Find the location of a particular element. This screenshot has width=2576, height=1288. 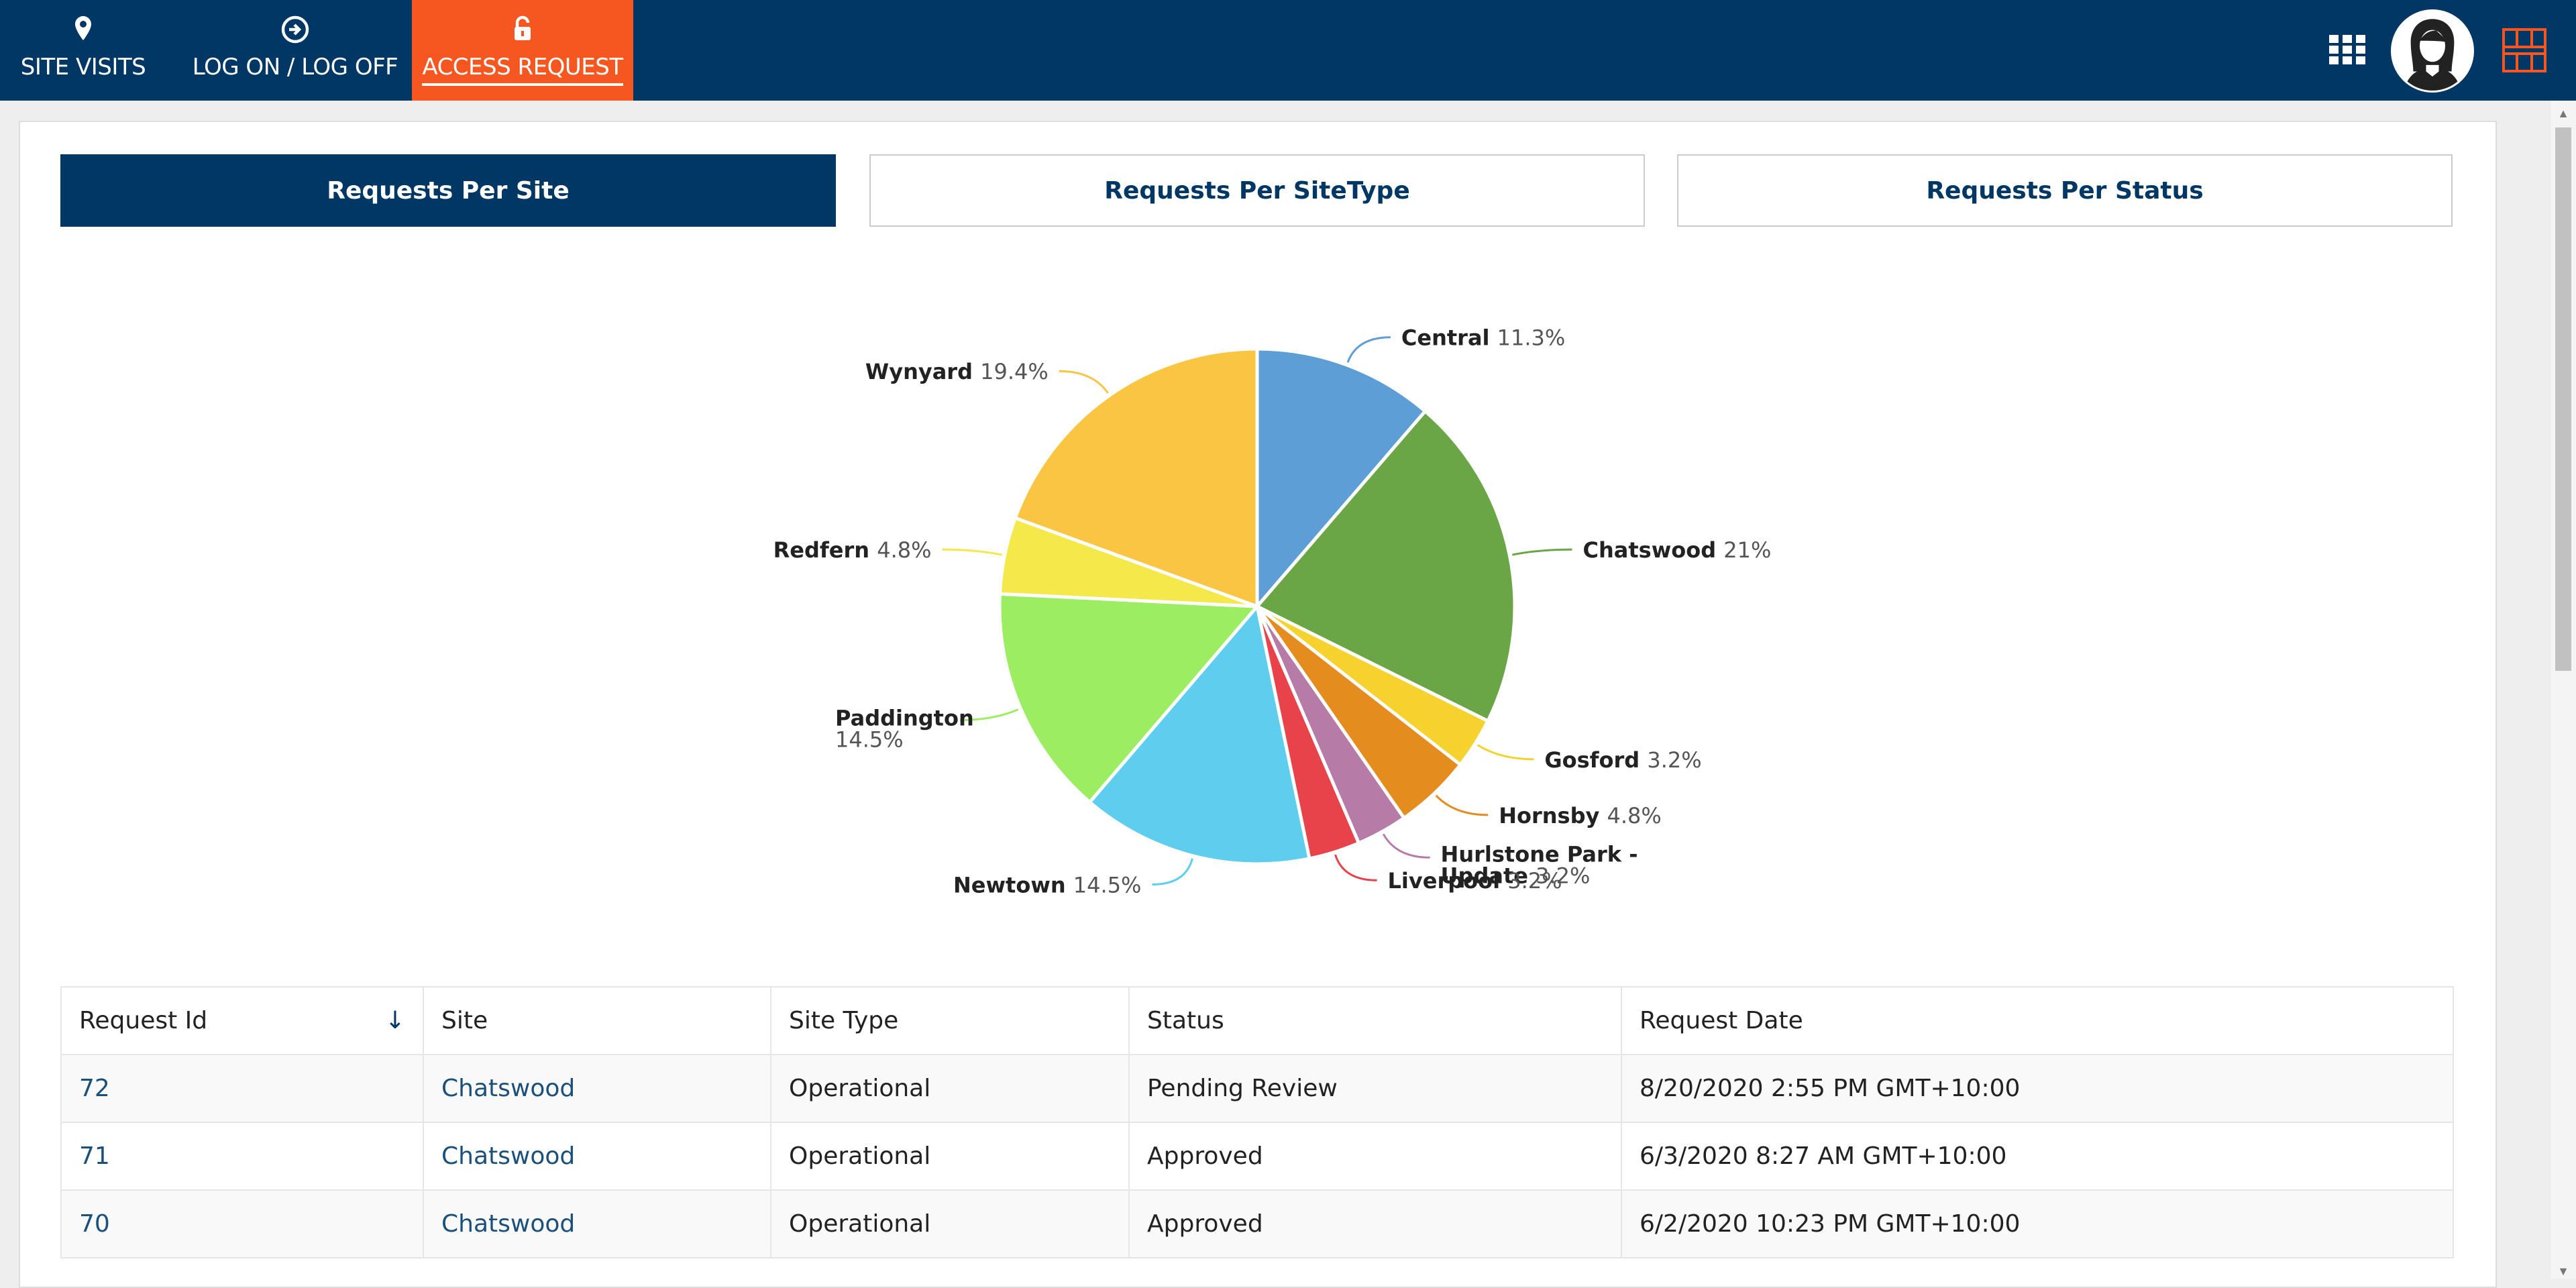

unlock-icon is located at coordinates (523, 27).